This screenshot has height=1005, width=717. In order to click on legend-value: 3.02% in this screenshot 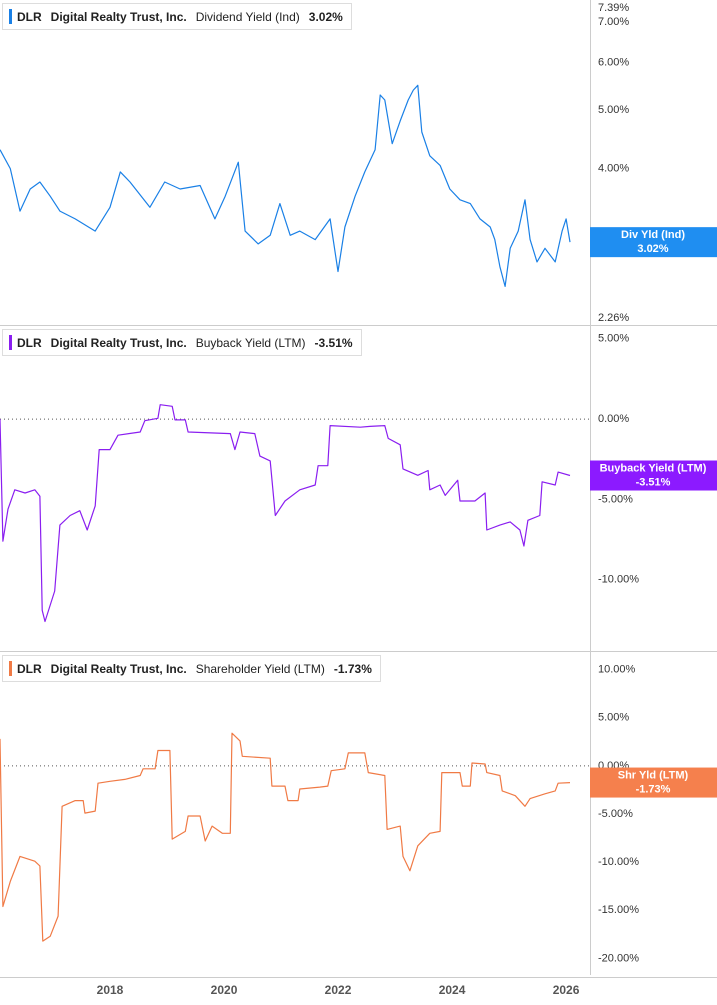, I will do `click(325, 16)`.